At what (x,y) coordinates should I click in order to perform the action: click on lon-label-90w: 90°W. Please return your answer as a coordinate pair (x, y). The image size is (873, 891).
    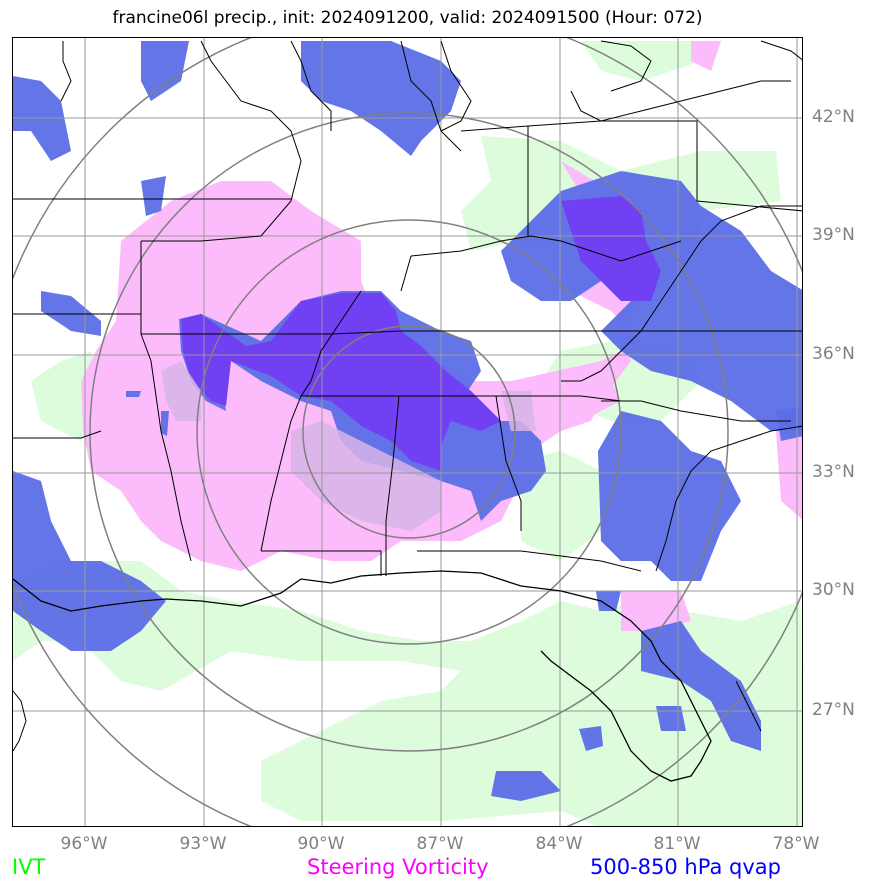
    Looking at the image, I should click on (321, 844).